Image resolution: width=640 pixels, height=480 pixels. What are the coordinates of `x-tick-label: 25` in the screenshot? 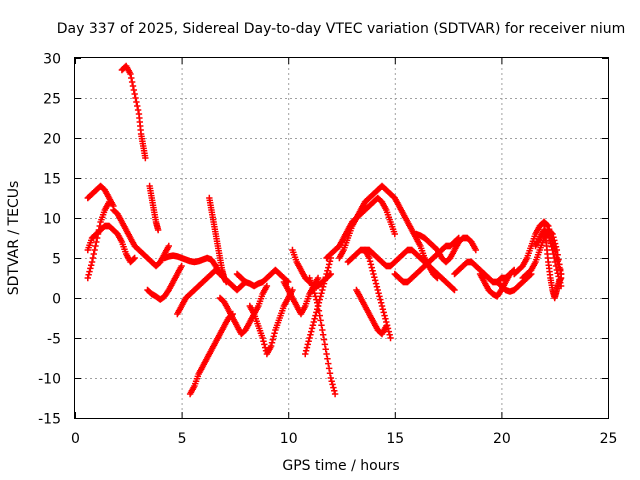 It's located at (609, 439).